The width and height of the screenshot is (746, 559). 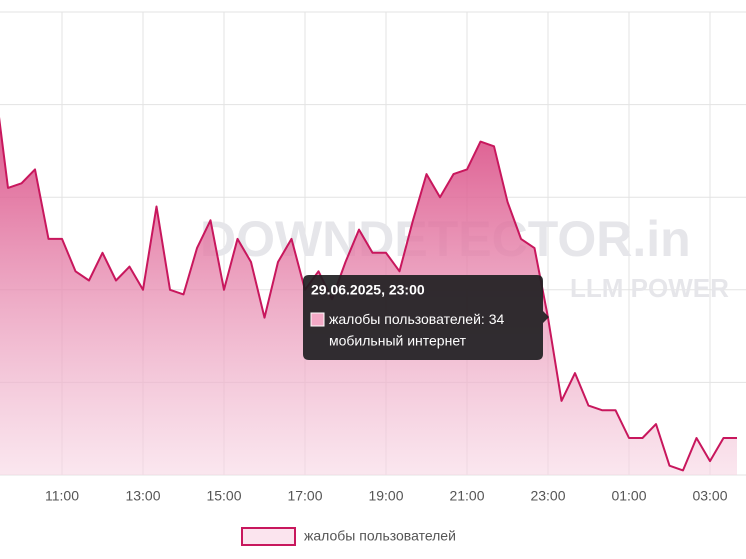 I want to click on legend-label: жалобы пользователей, so click(x=380, y=536).